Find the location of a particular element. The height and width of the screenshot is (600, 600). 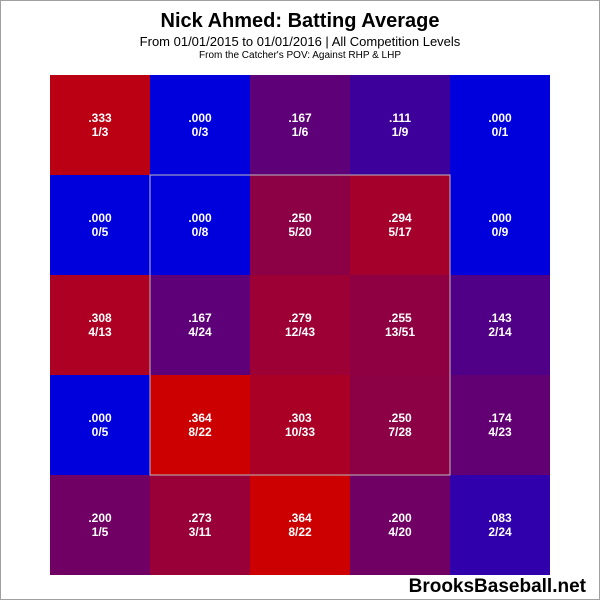

cell-count-label: 0/9 is located at coordinates (500, 232).